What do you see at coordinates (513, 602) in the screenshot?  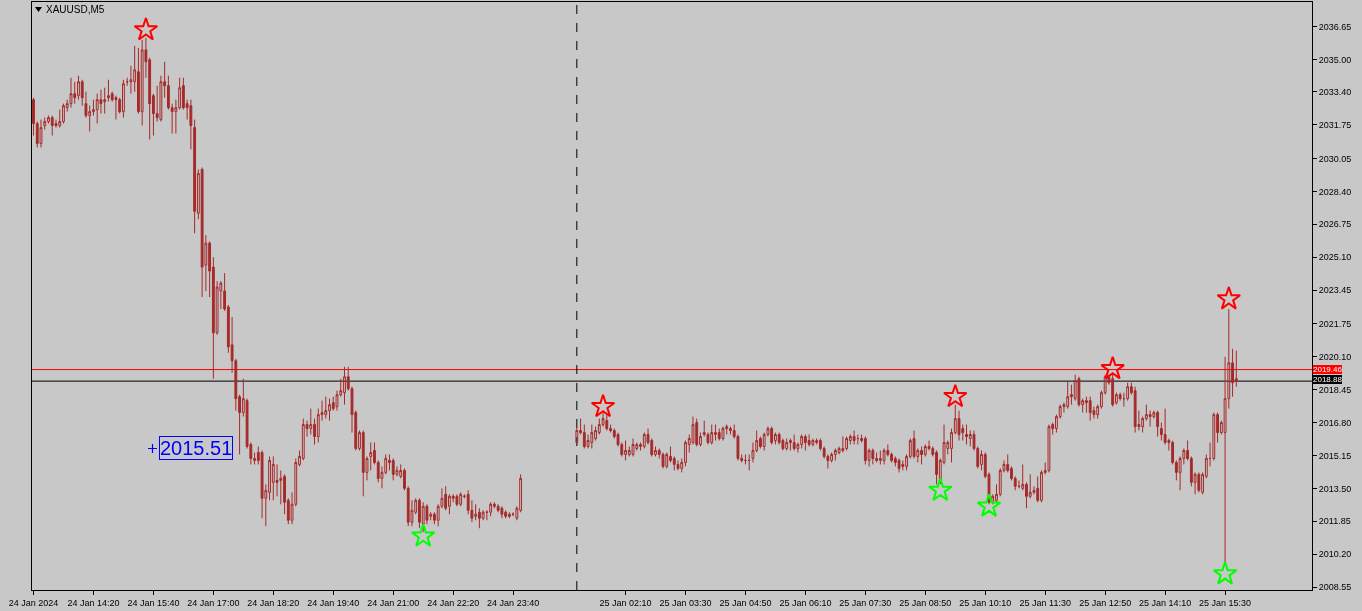 I see `x-tick-label: 24 Jan 23:40` at bounding box center [513, 602].